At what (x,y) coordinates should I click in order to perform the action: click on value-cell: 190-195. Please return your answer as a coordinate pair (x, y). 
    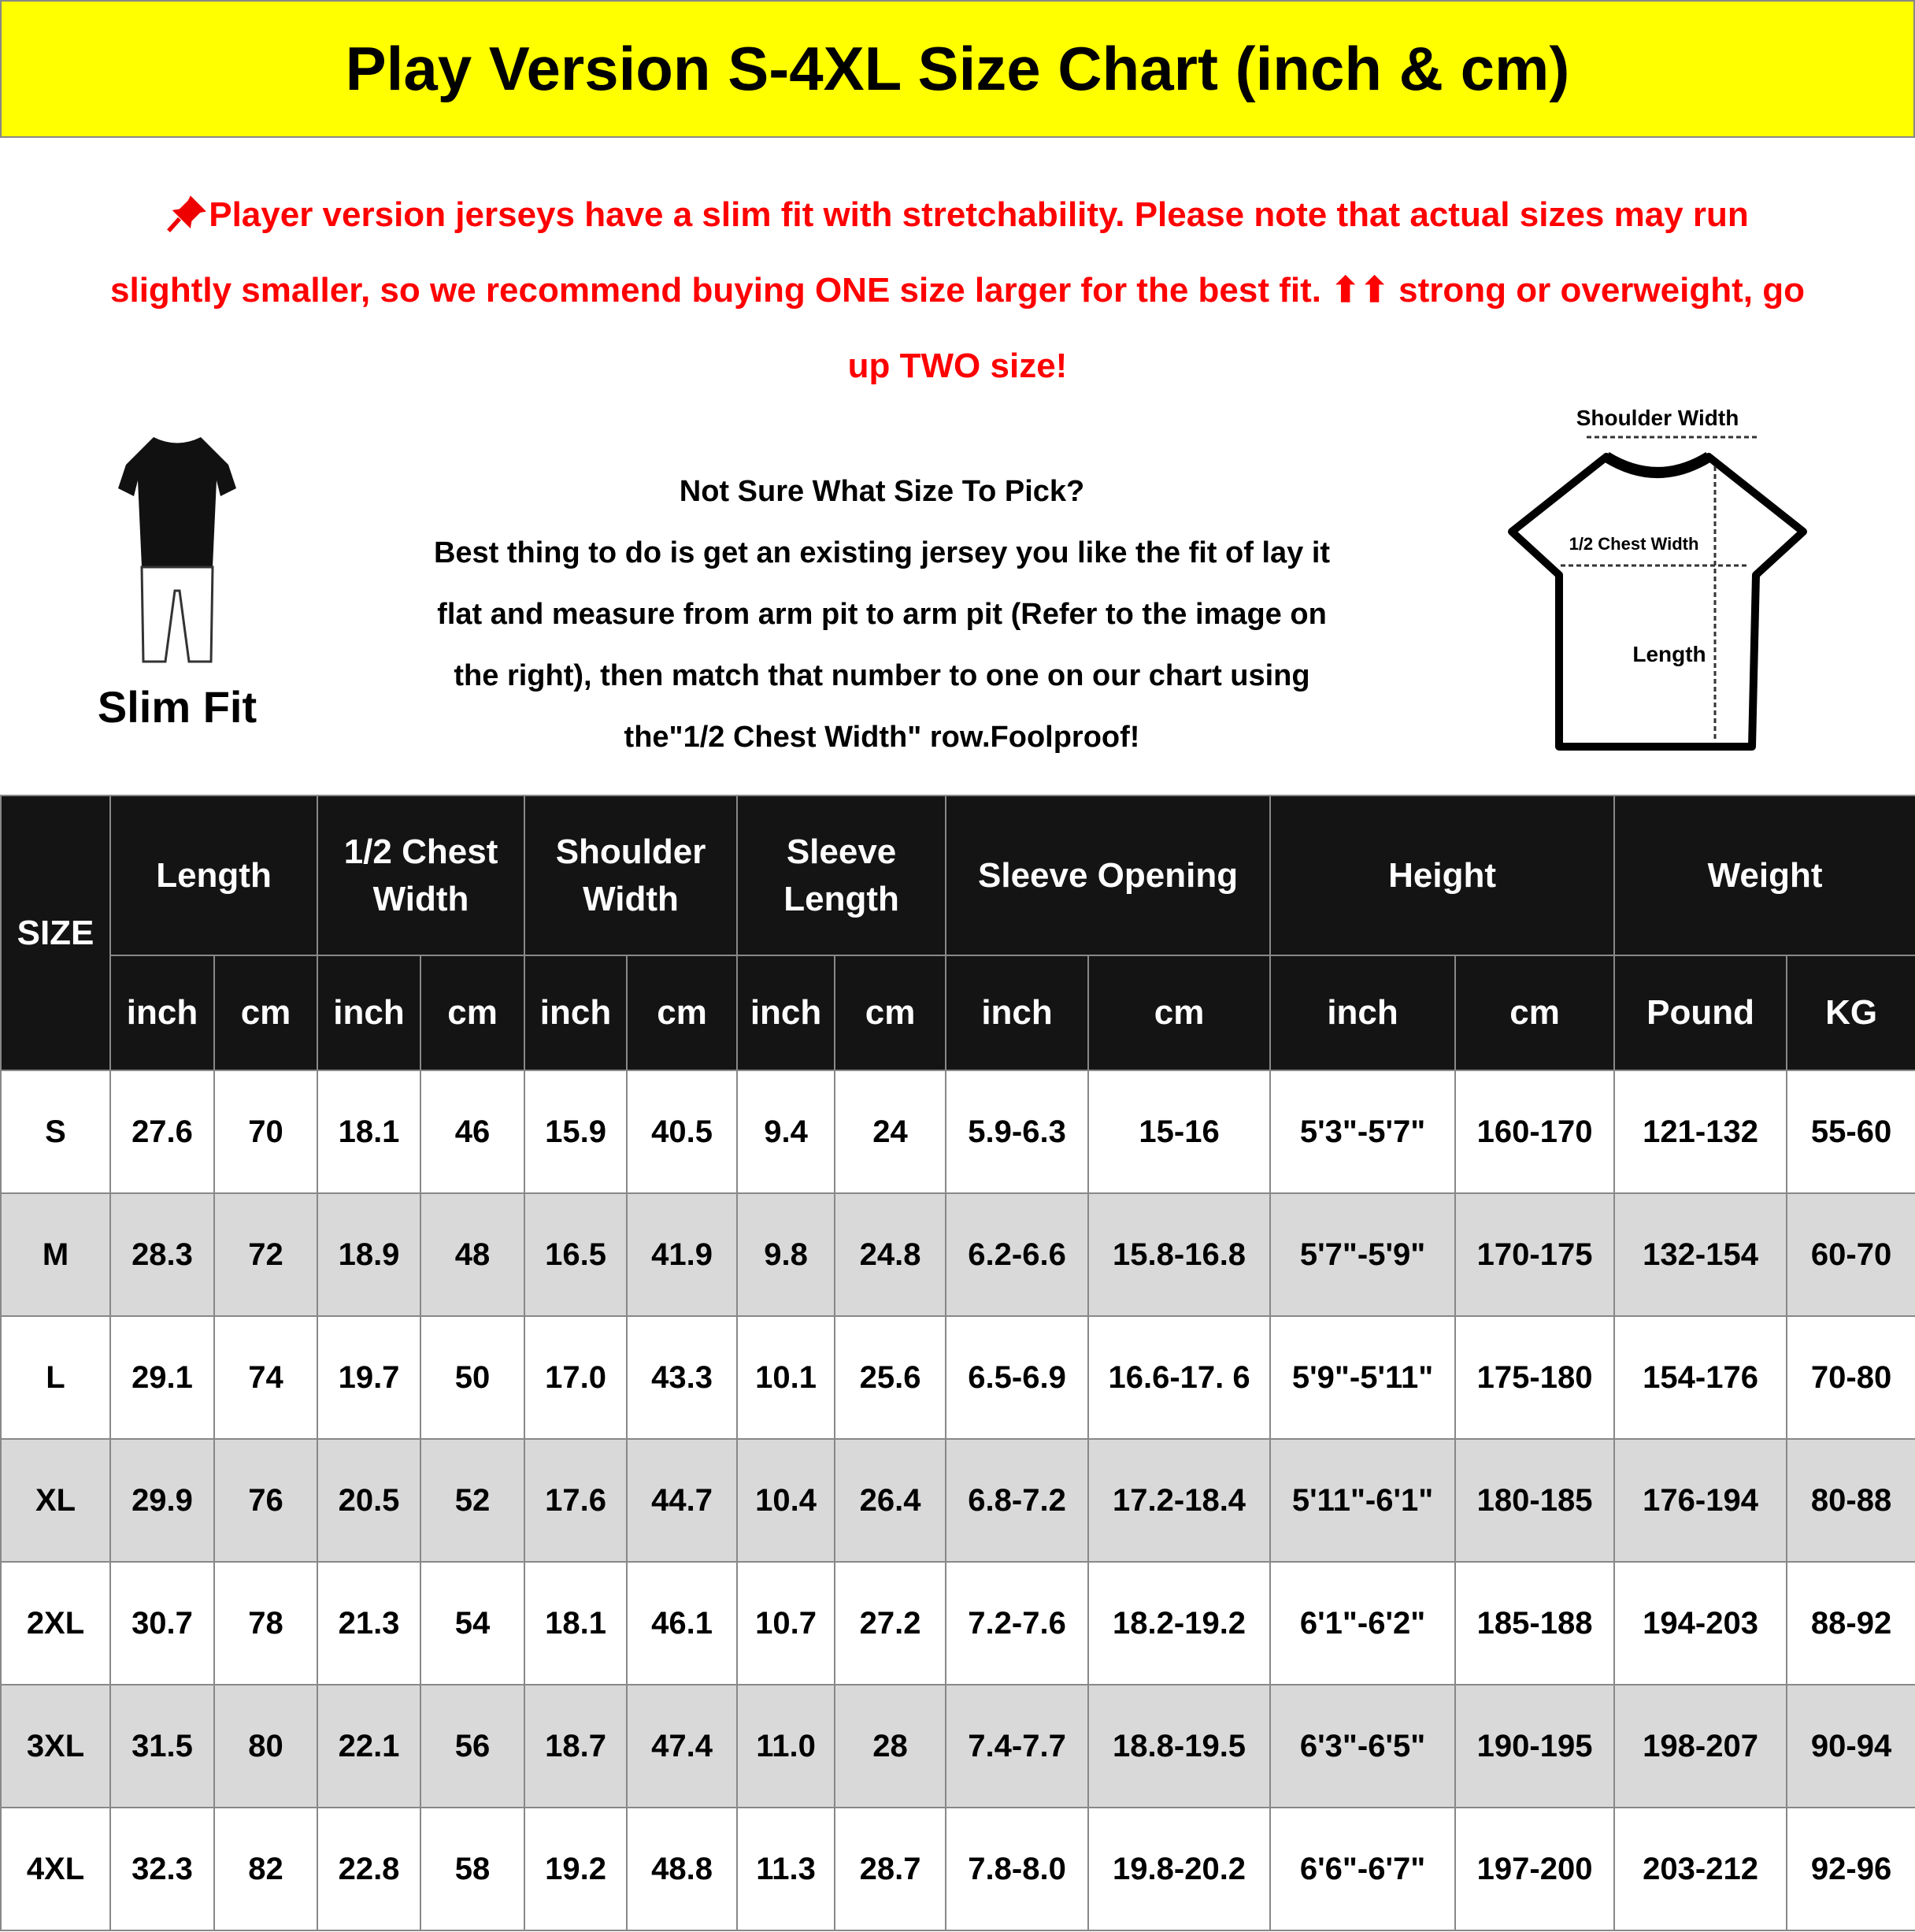
    Looking at the image, I should click on (1535, 1746).